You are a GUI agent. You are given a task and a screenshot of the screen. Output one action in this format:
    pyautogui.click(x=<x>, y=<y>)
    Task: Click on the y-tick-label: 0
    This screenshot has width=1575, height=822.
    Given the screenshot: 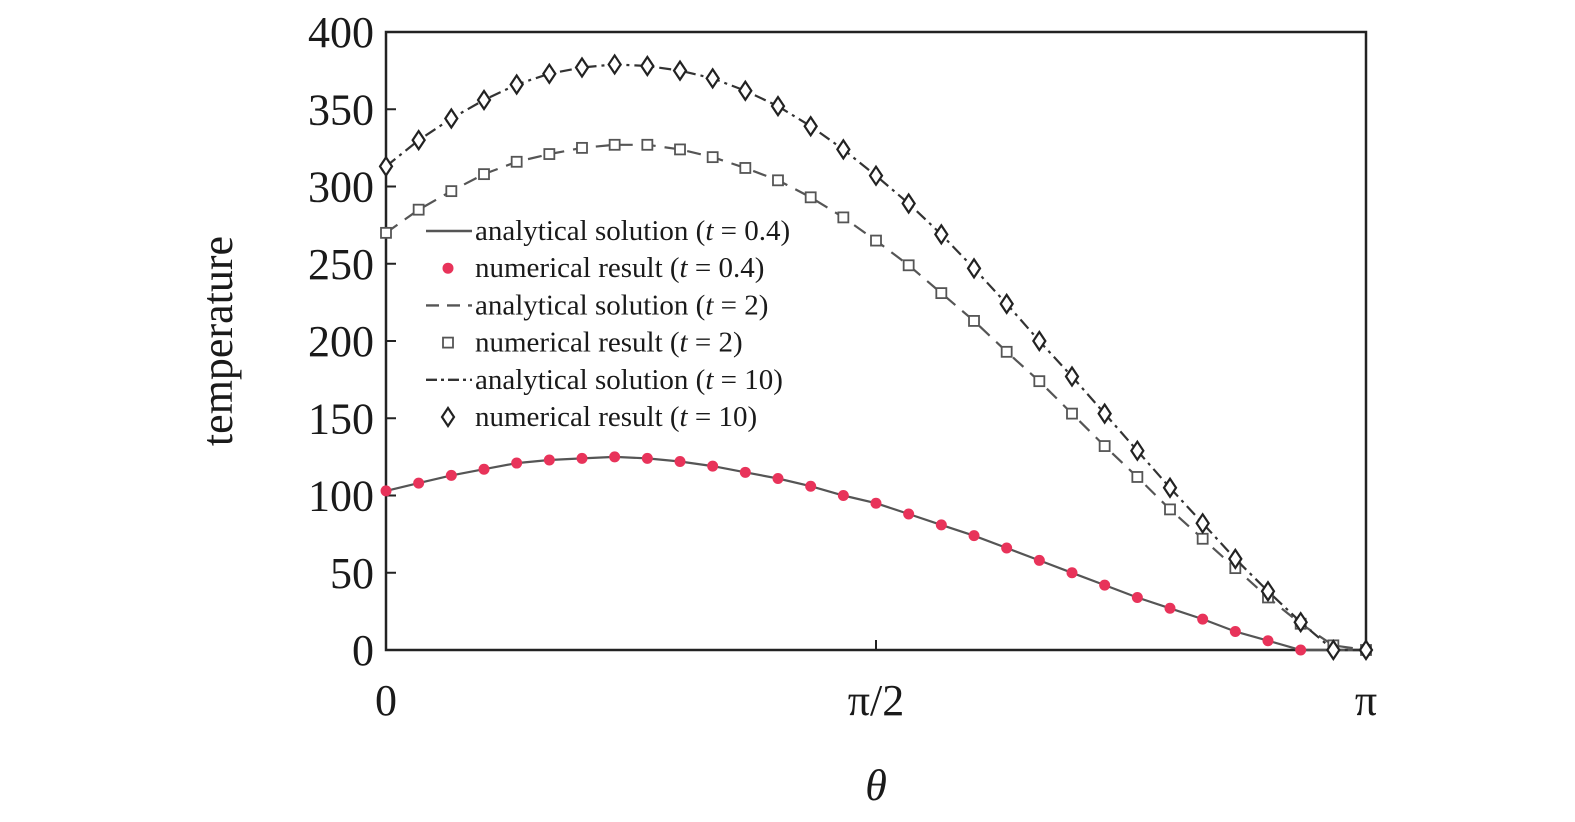 What is the action you would take?
    pyautogui.click(x=363, y=650)
    